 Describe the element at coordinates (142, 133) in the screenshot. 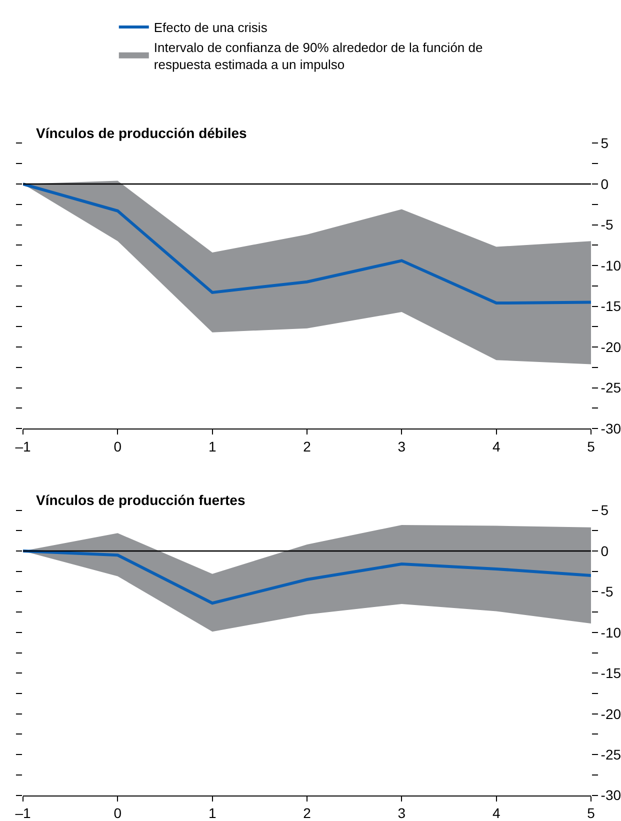

I see `chart-title: Vínculos de producción débiles` at that location.